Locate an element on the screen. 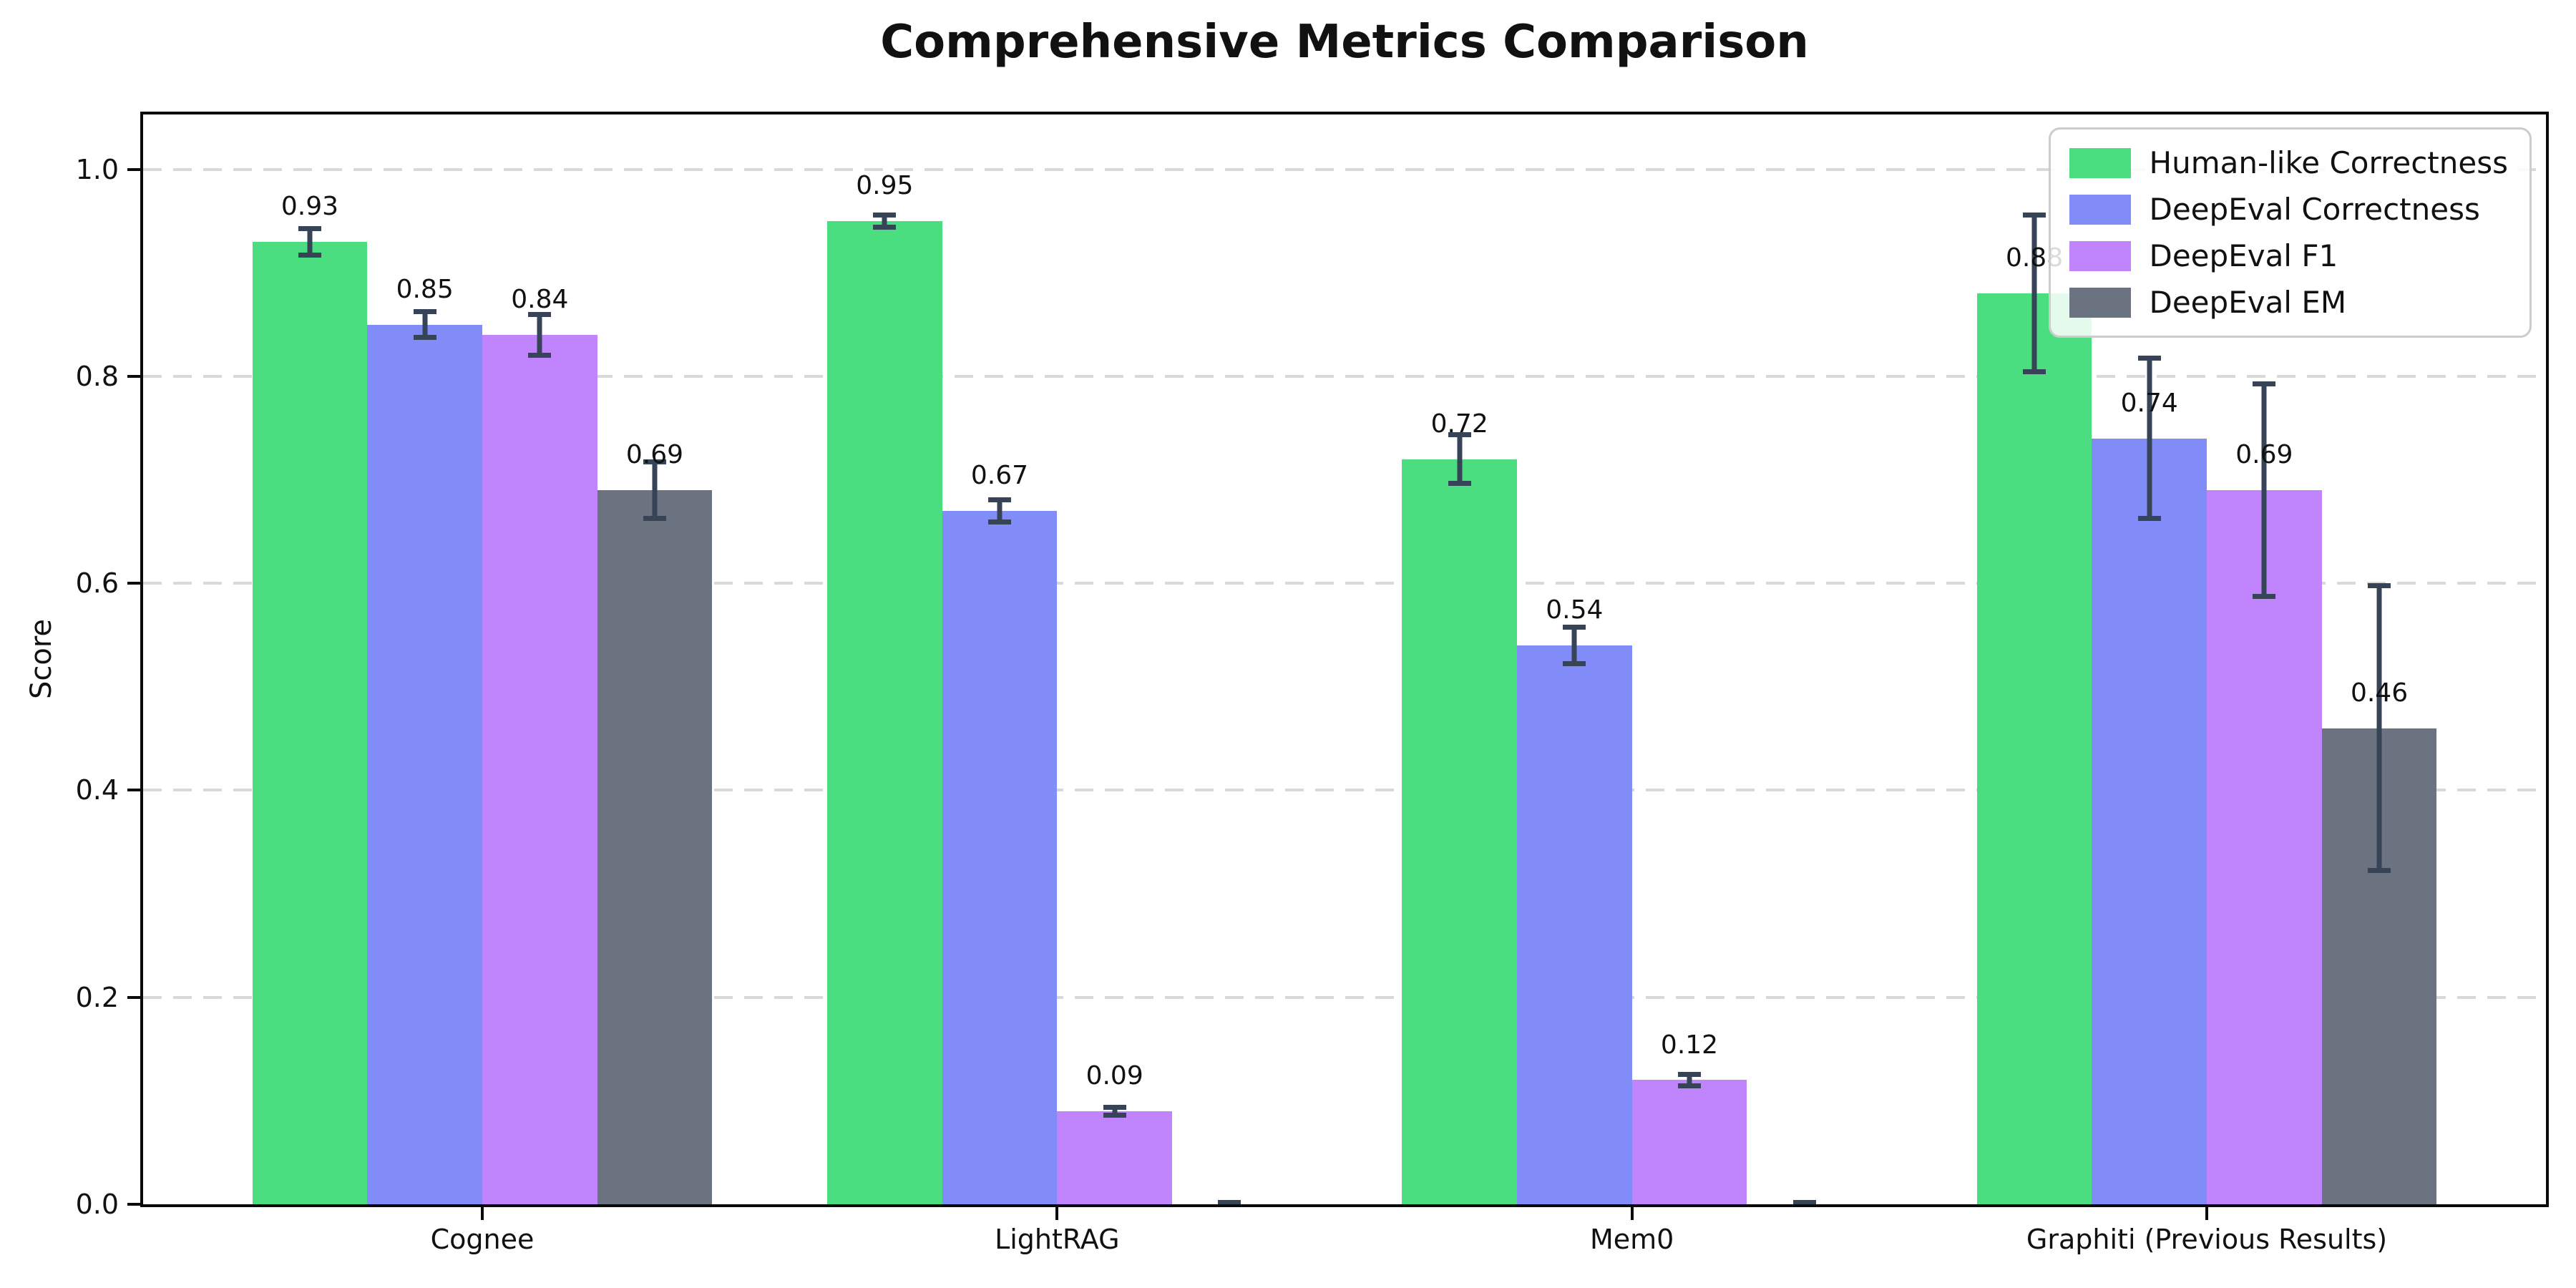 Image resolution: width=2576 pixels, height=1288 pixels. x-tick-label-lightrag: LightRAG is located at coordinates (1057, 1239).